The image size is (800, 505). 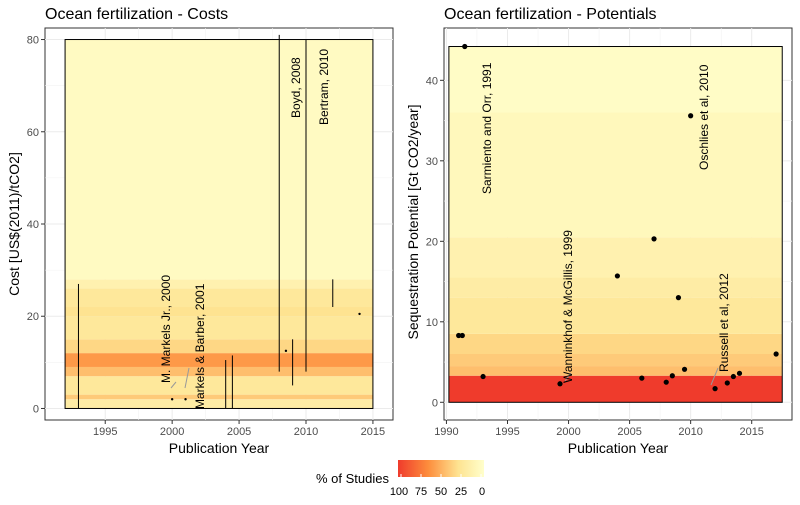 I want to click on costs-y-tick-label: 40, so click(x=33, y=225).